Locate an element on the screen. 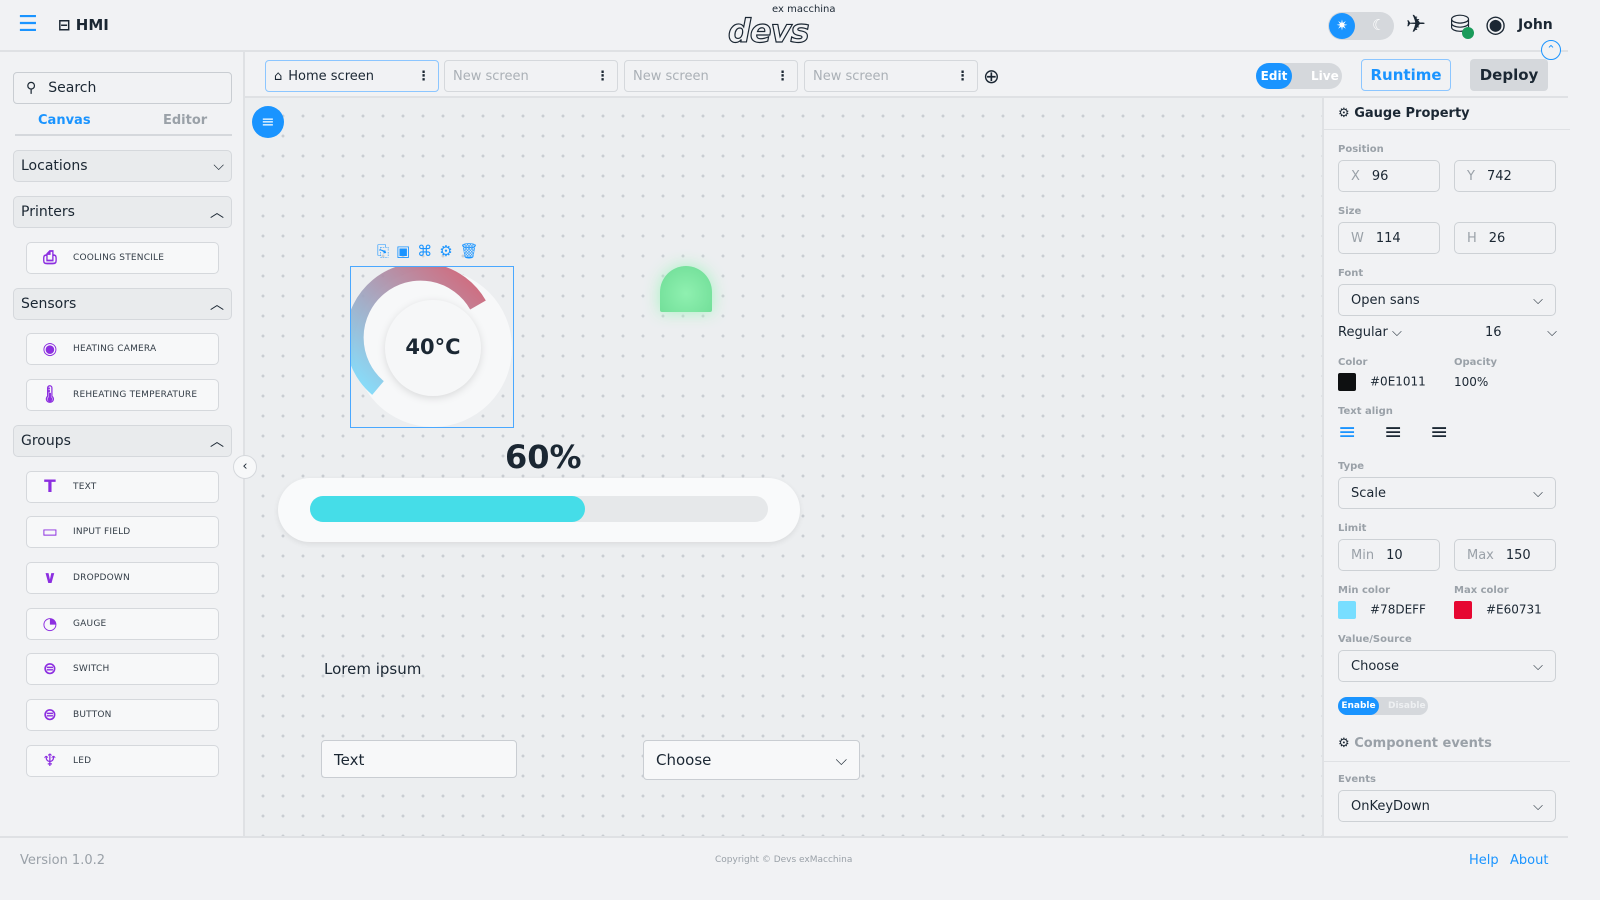  progress-widget is located at coordinates (539, 510).